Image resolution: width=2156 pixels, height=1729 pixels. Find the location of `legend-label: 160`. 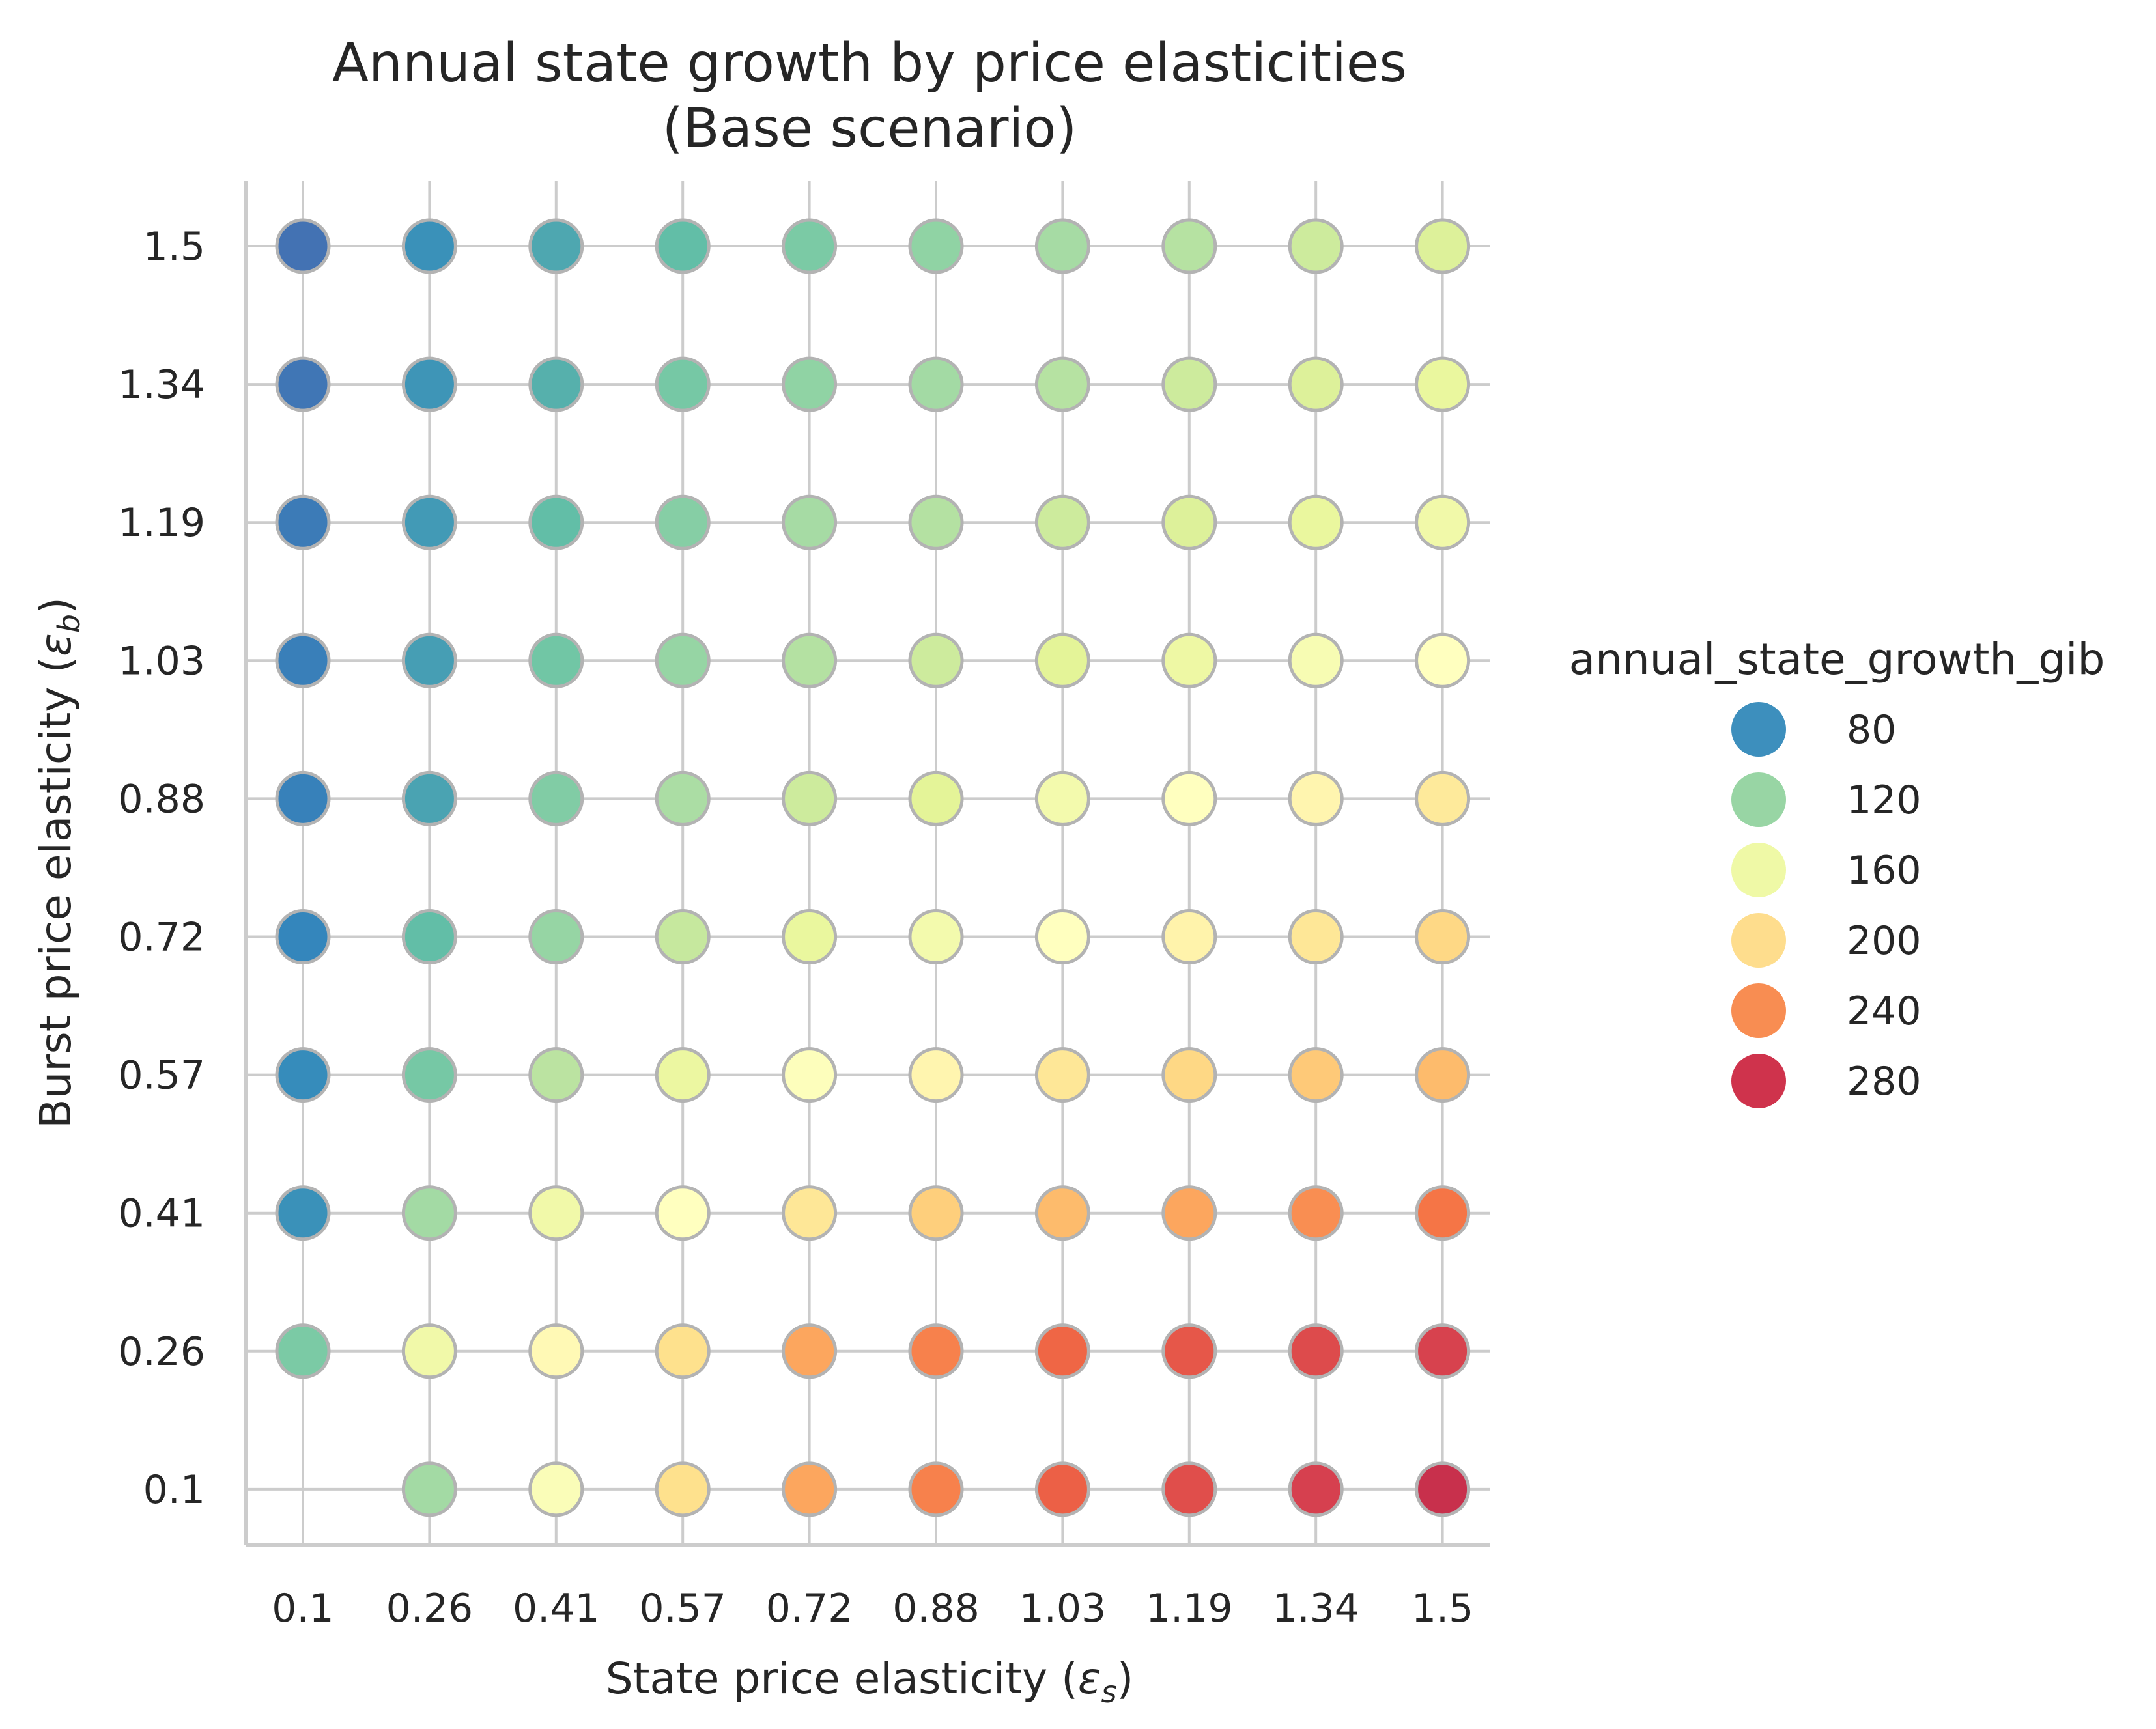

legend-label: 160 is located at coordinates (1885, 871).